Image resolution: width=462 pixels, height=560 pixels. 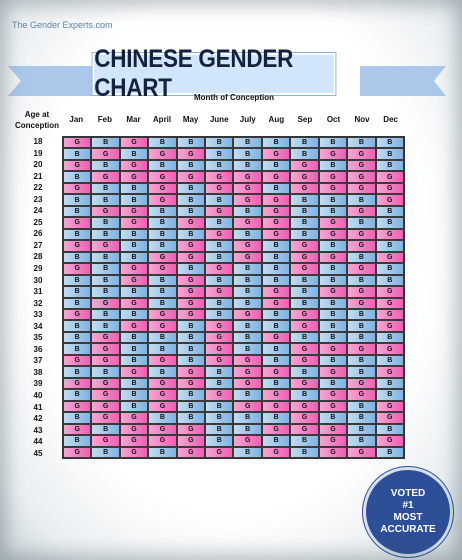 What do you see at coordinates (38, 407) in the screenshot?
I see `age-label: 41` at bounding box center [38, 407].